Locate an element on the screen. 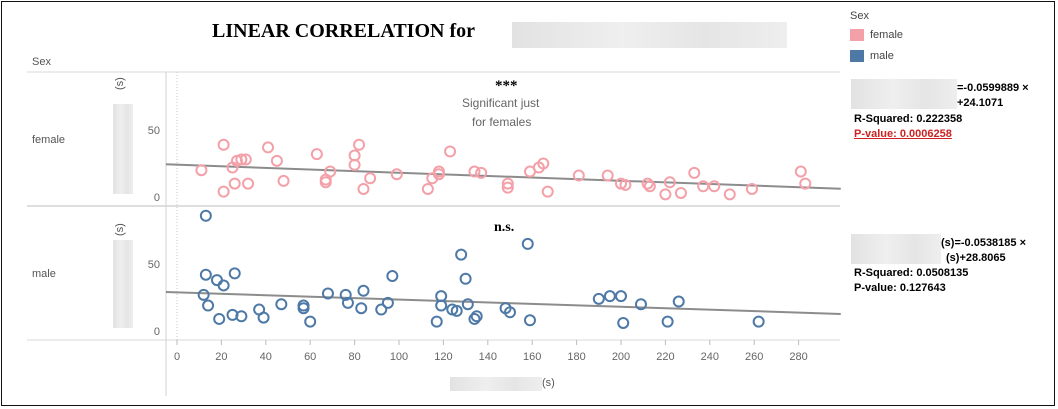  row-header: Sex is located at coordinates (41, 62).